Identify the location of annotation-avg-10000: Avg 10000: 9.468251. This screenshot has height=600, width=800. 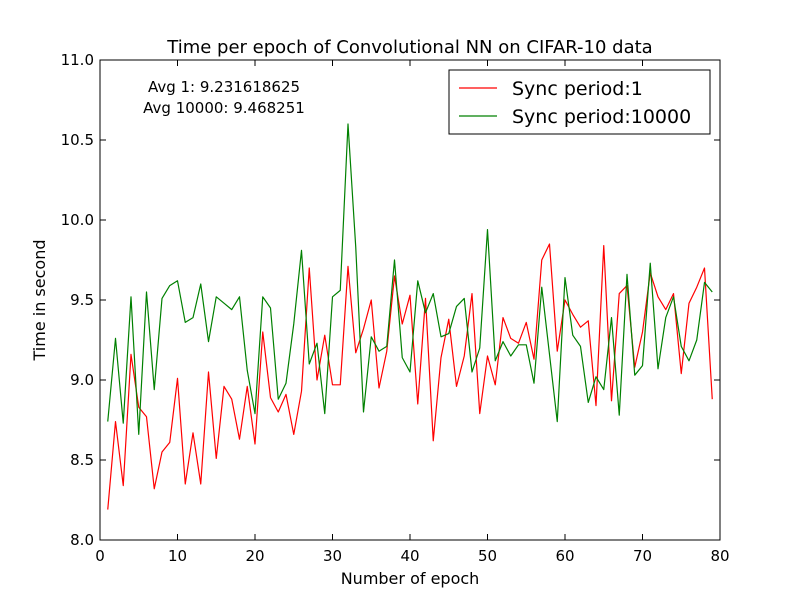
(224, 108).